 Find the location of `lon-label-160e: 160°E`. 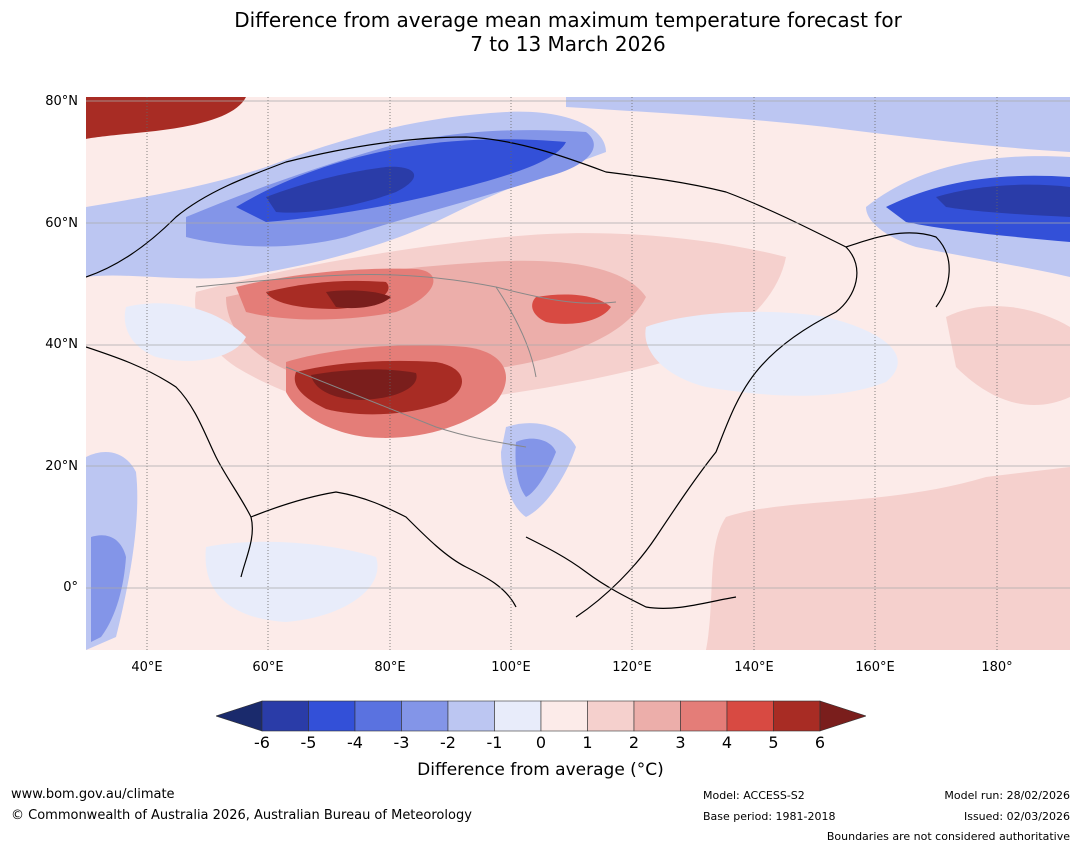

lon-label-160e: 160°E is located at coordinates (875, 667).